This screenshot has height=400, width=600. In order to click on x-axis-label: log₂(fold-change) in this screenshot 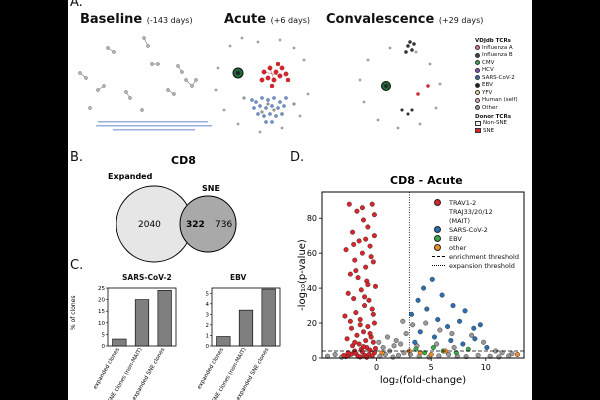, I will do `click(423, 380)`.